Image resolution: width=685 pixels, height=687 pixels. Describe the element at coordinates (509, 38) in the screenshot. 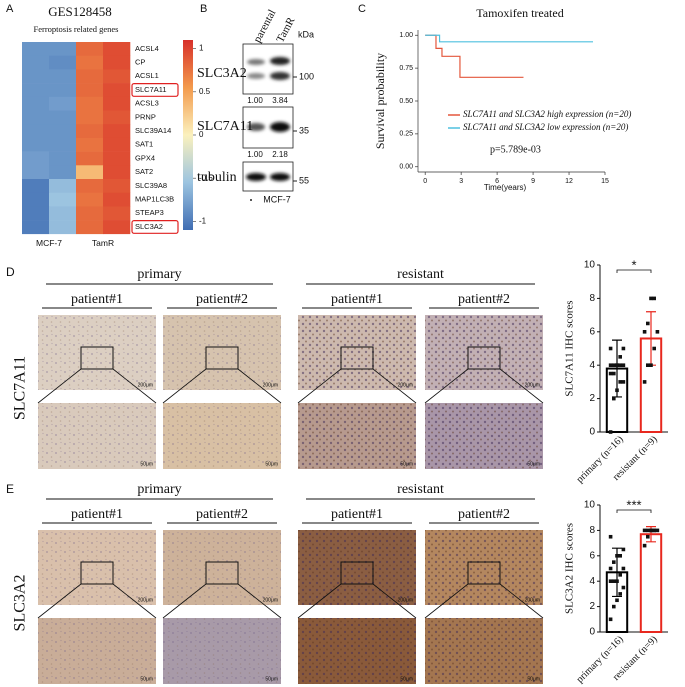

I see `survival-curve` at that location.